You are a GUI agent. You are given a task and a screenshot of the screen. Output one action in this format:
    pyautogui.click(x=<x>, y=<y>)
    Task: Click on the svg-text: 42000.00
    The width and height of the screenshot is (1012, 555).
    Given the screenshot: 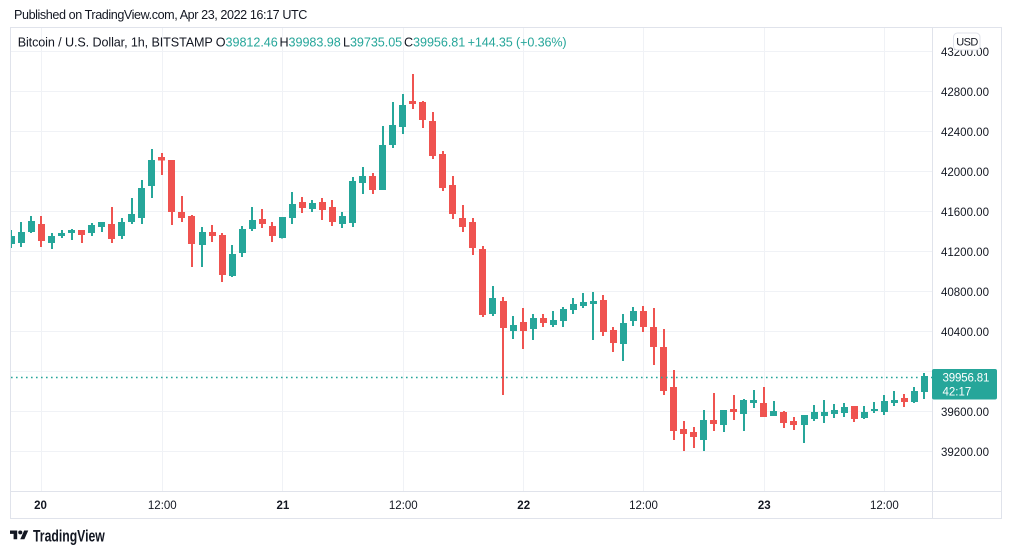 What is the action you would take?
    pyautogui.click(x=965, y=173)
    